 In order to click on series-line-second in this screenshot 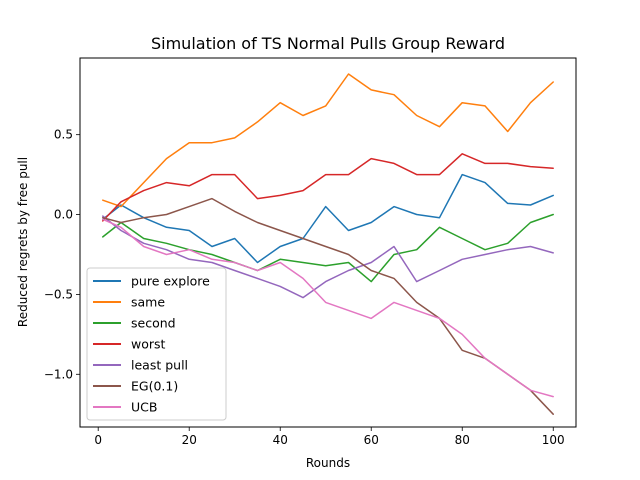, I will do `click(328, 248)`.